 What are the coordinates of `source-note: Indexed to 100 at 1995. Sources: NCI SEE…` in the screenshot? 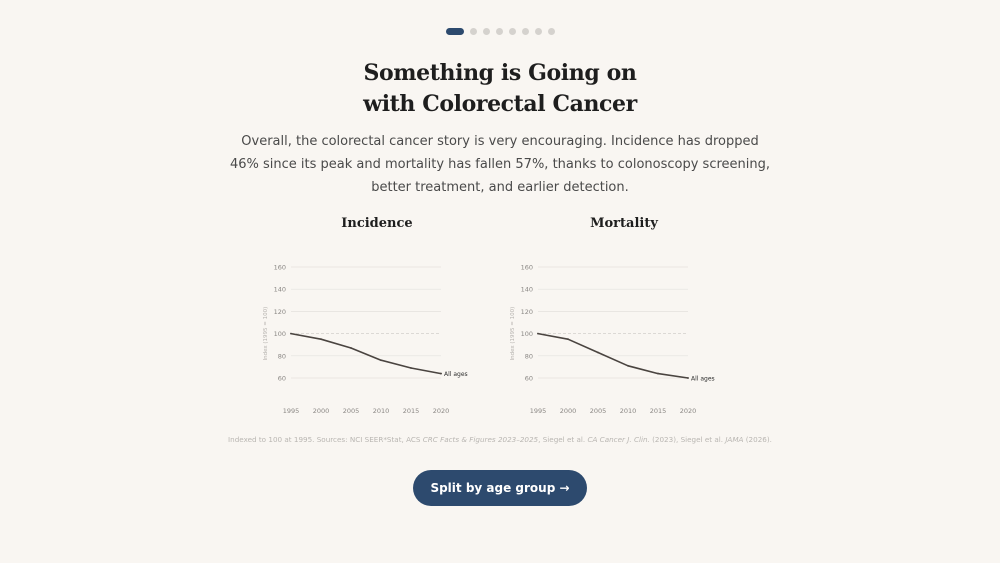 It's located at (500, 440).